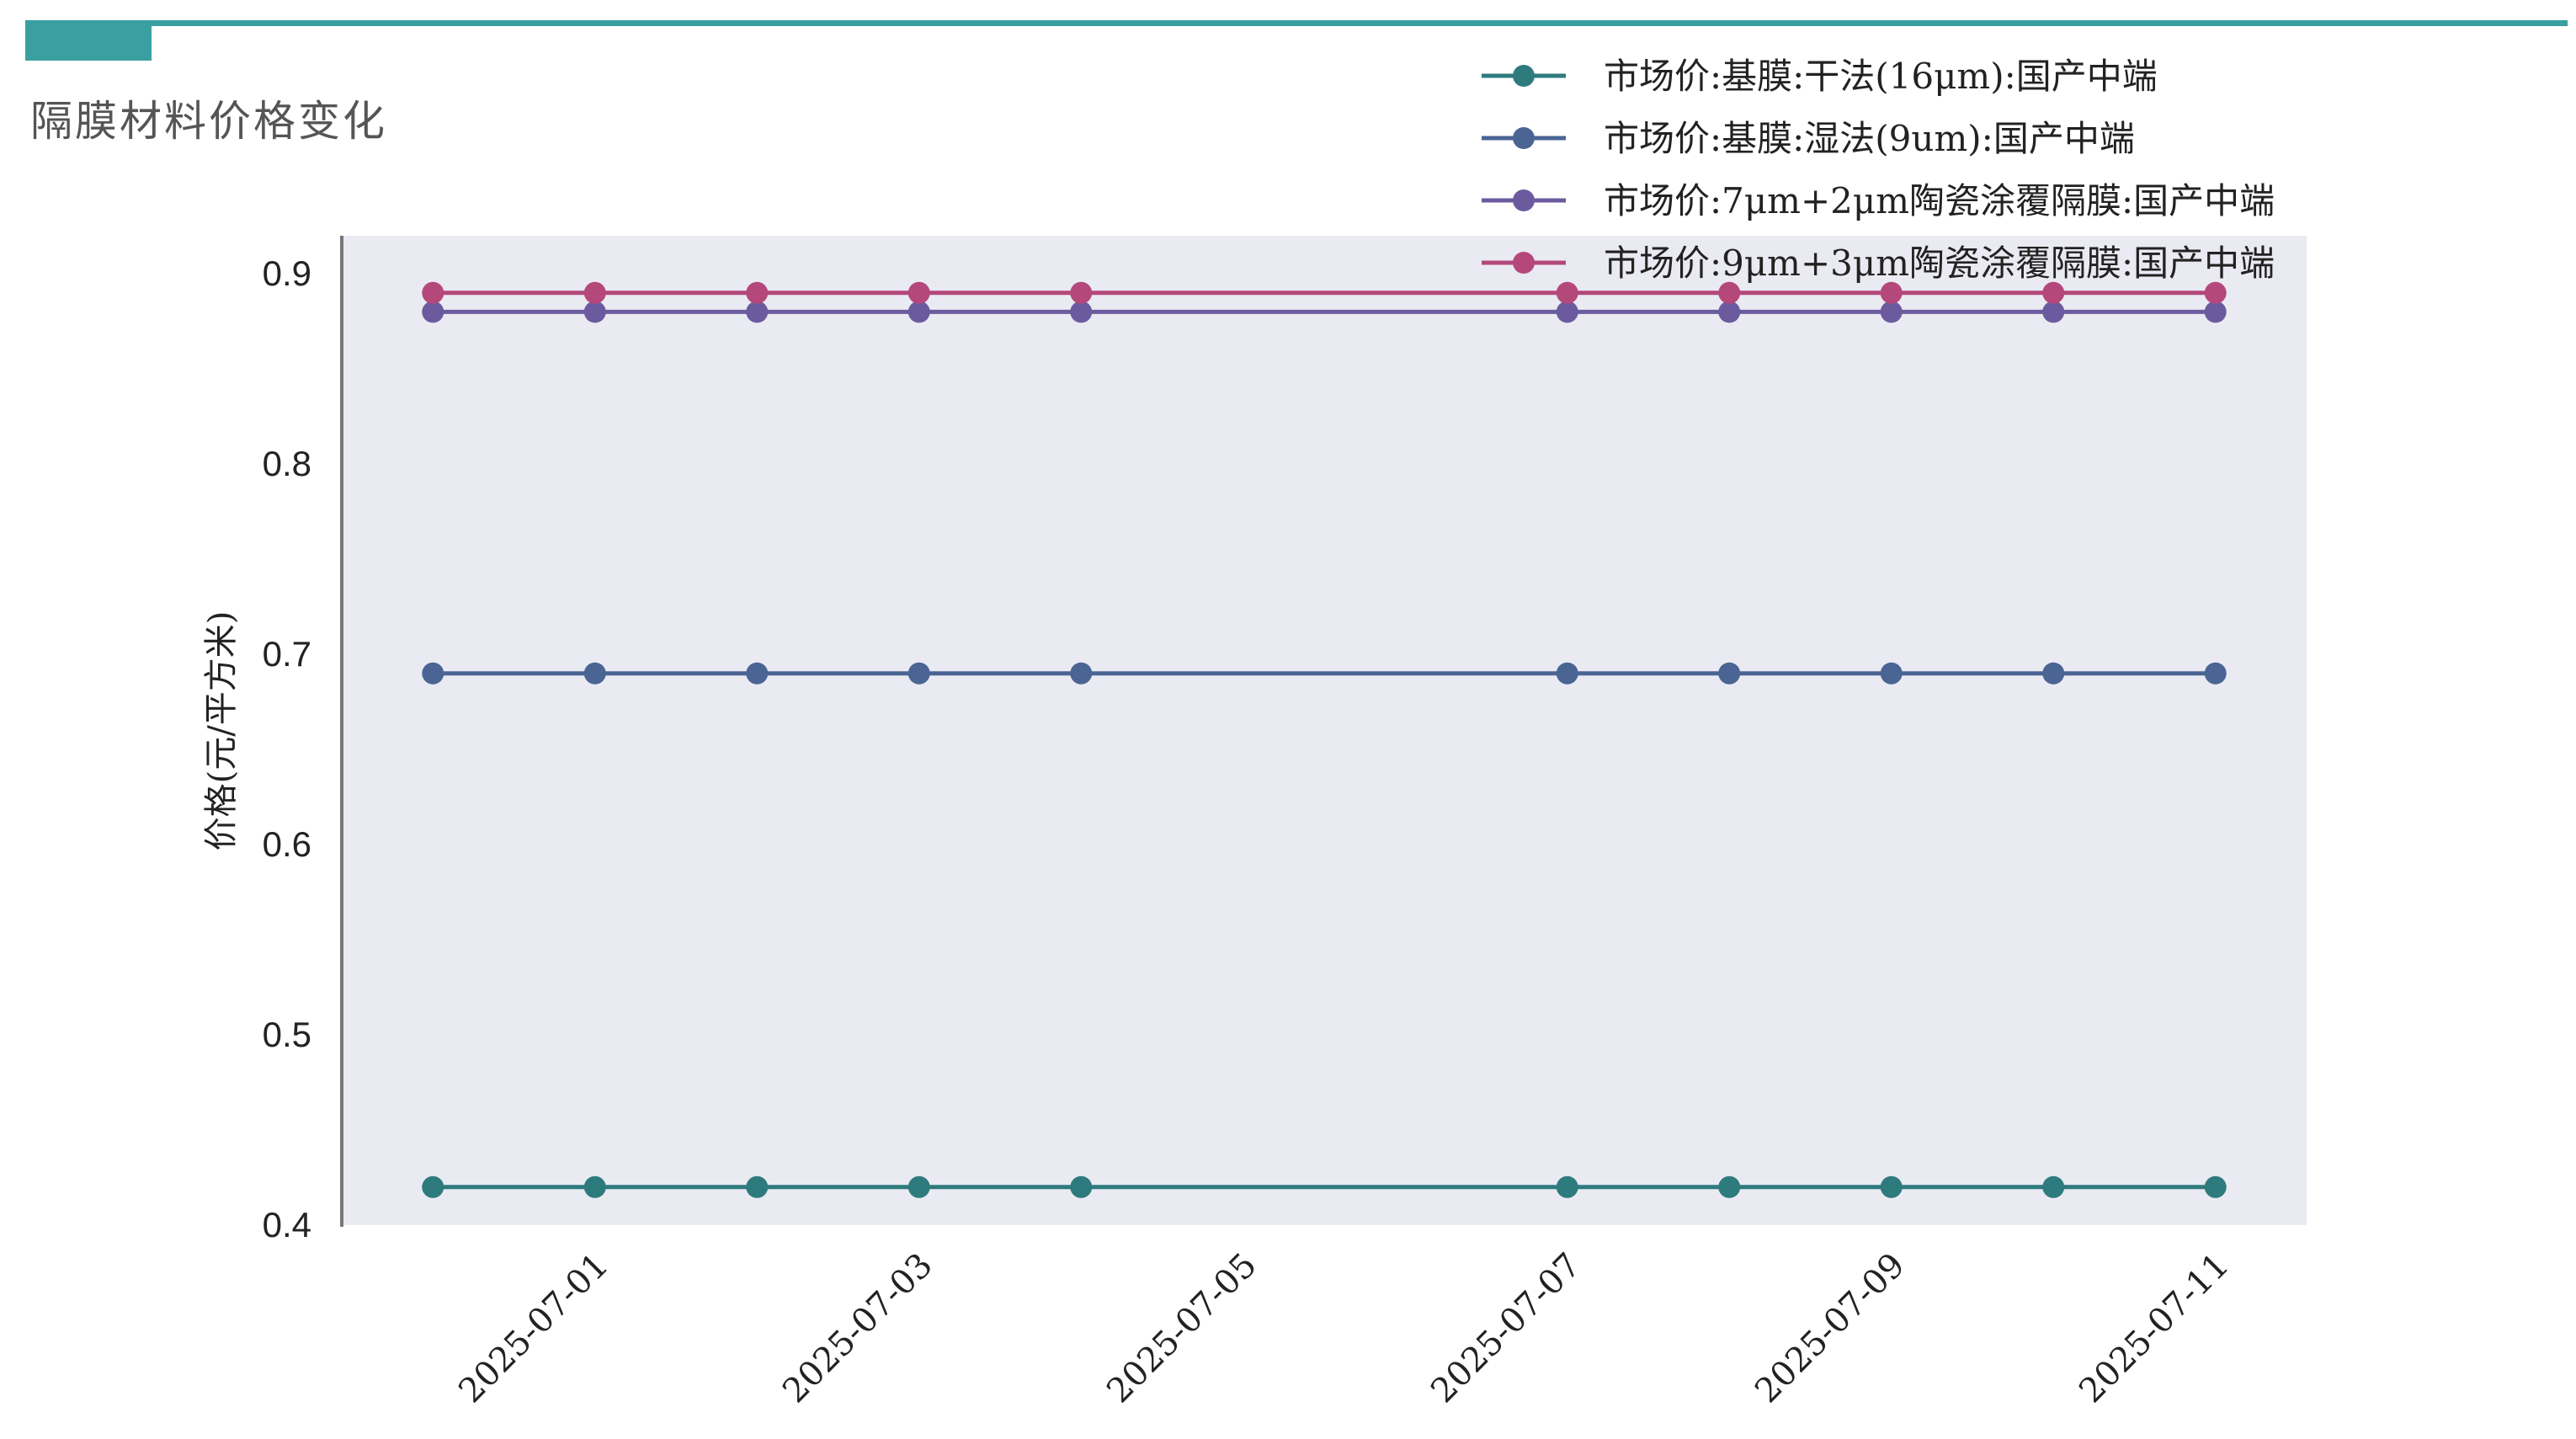 Image resolution: width=2576 pixels, height=1439 pixels. What do you see at coordinates (1507, 1328) in the screenshot?
I see `x-tick-label: 2025-07-07` at bounding box center [1507, 1328].